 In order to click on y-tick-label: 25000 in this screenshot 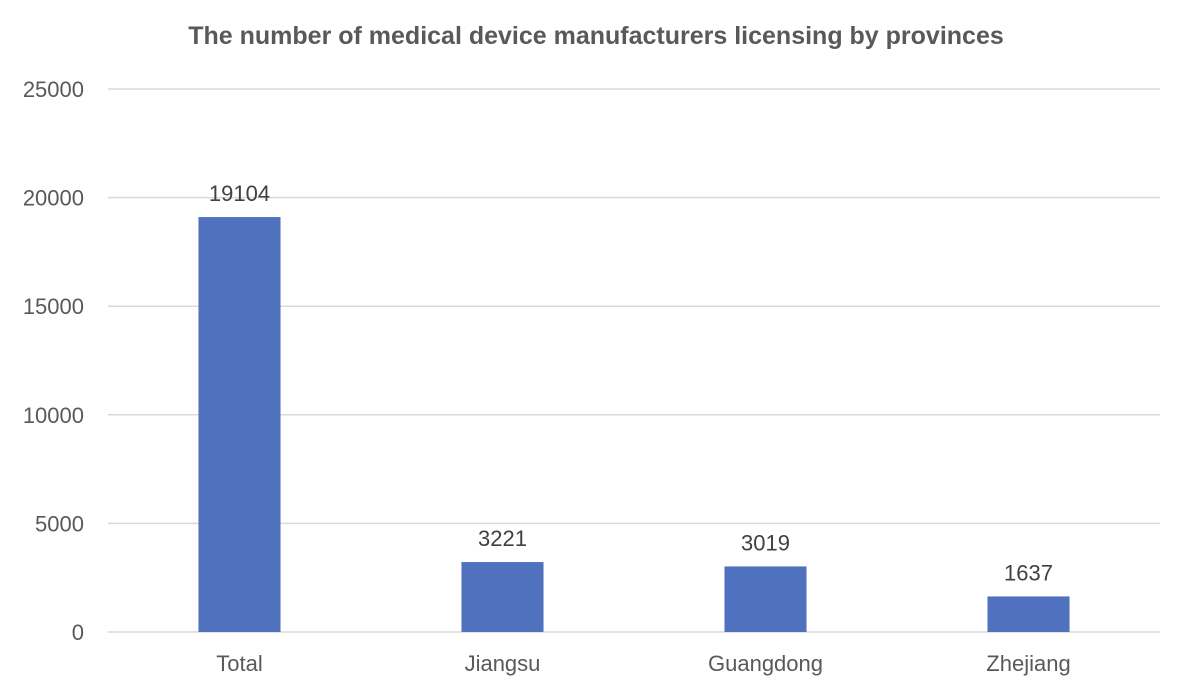, I will do `click(53, 89)`.